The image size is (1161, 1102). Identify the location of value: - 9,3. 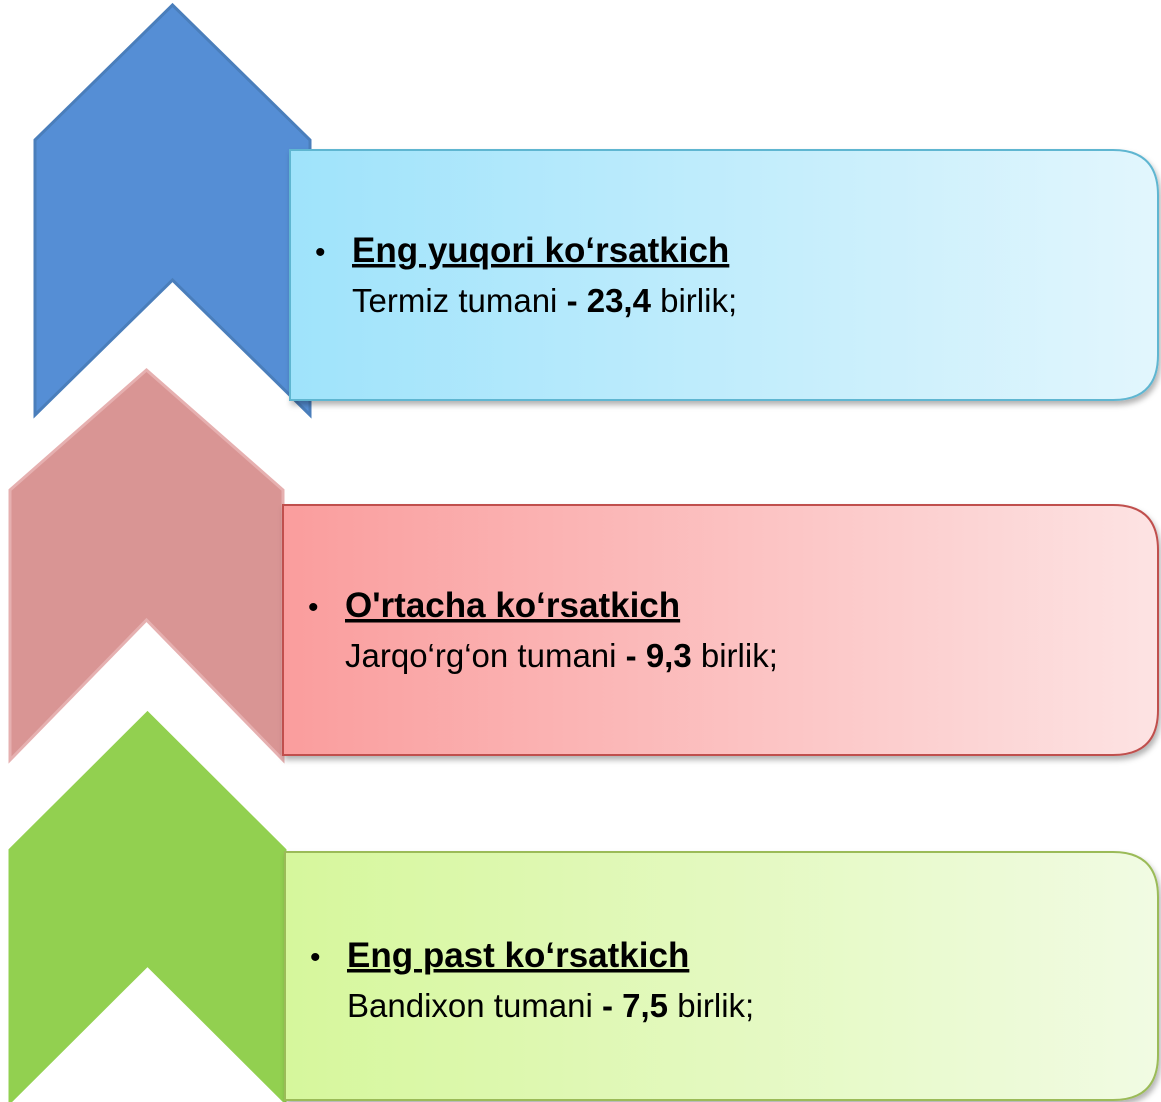
(659, 655).